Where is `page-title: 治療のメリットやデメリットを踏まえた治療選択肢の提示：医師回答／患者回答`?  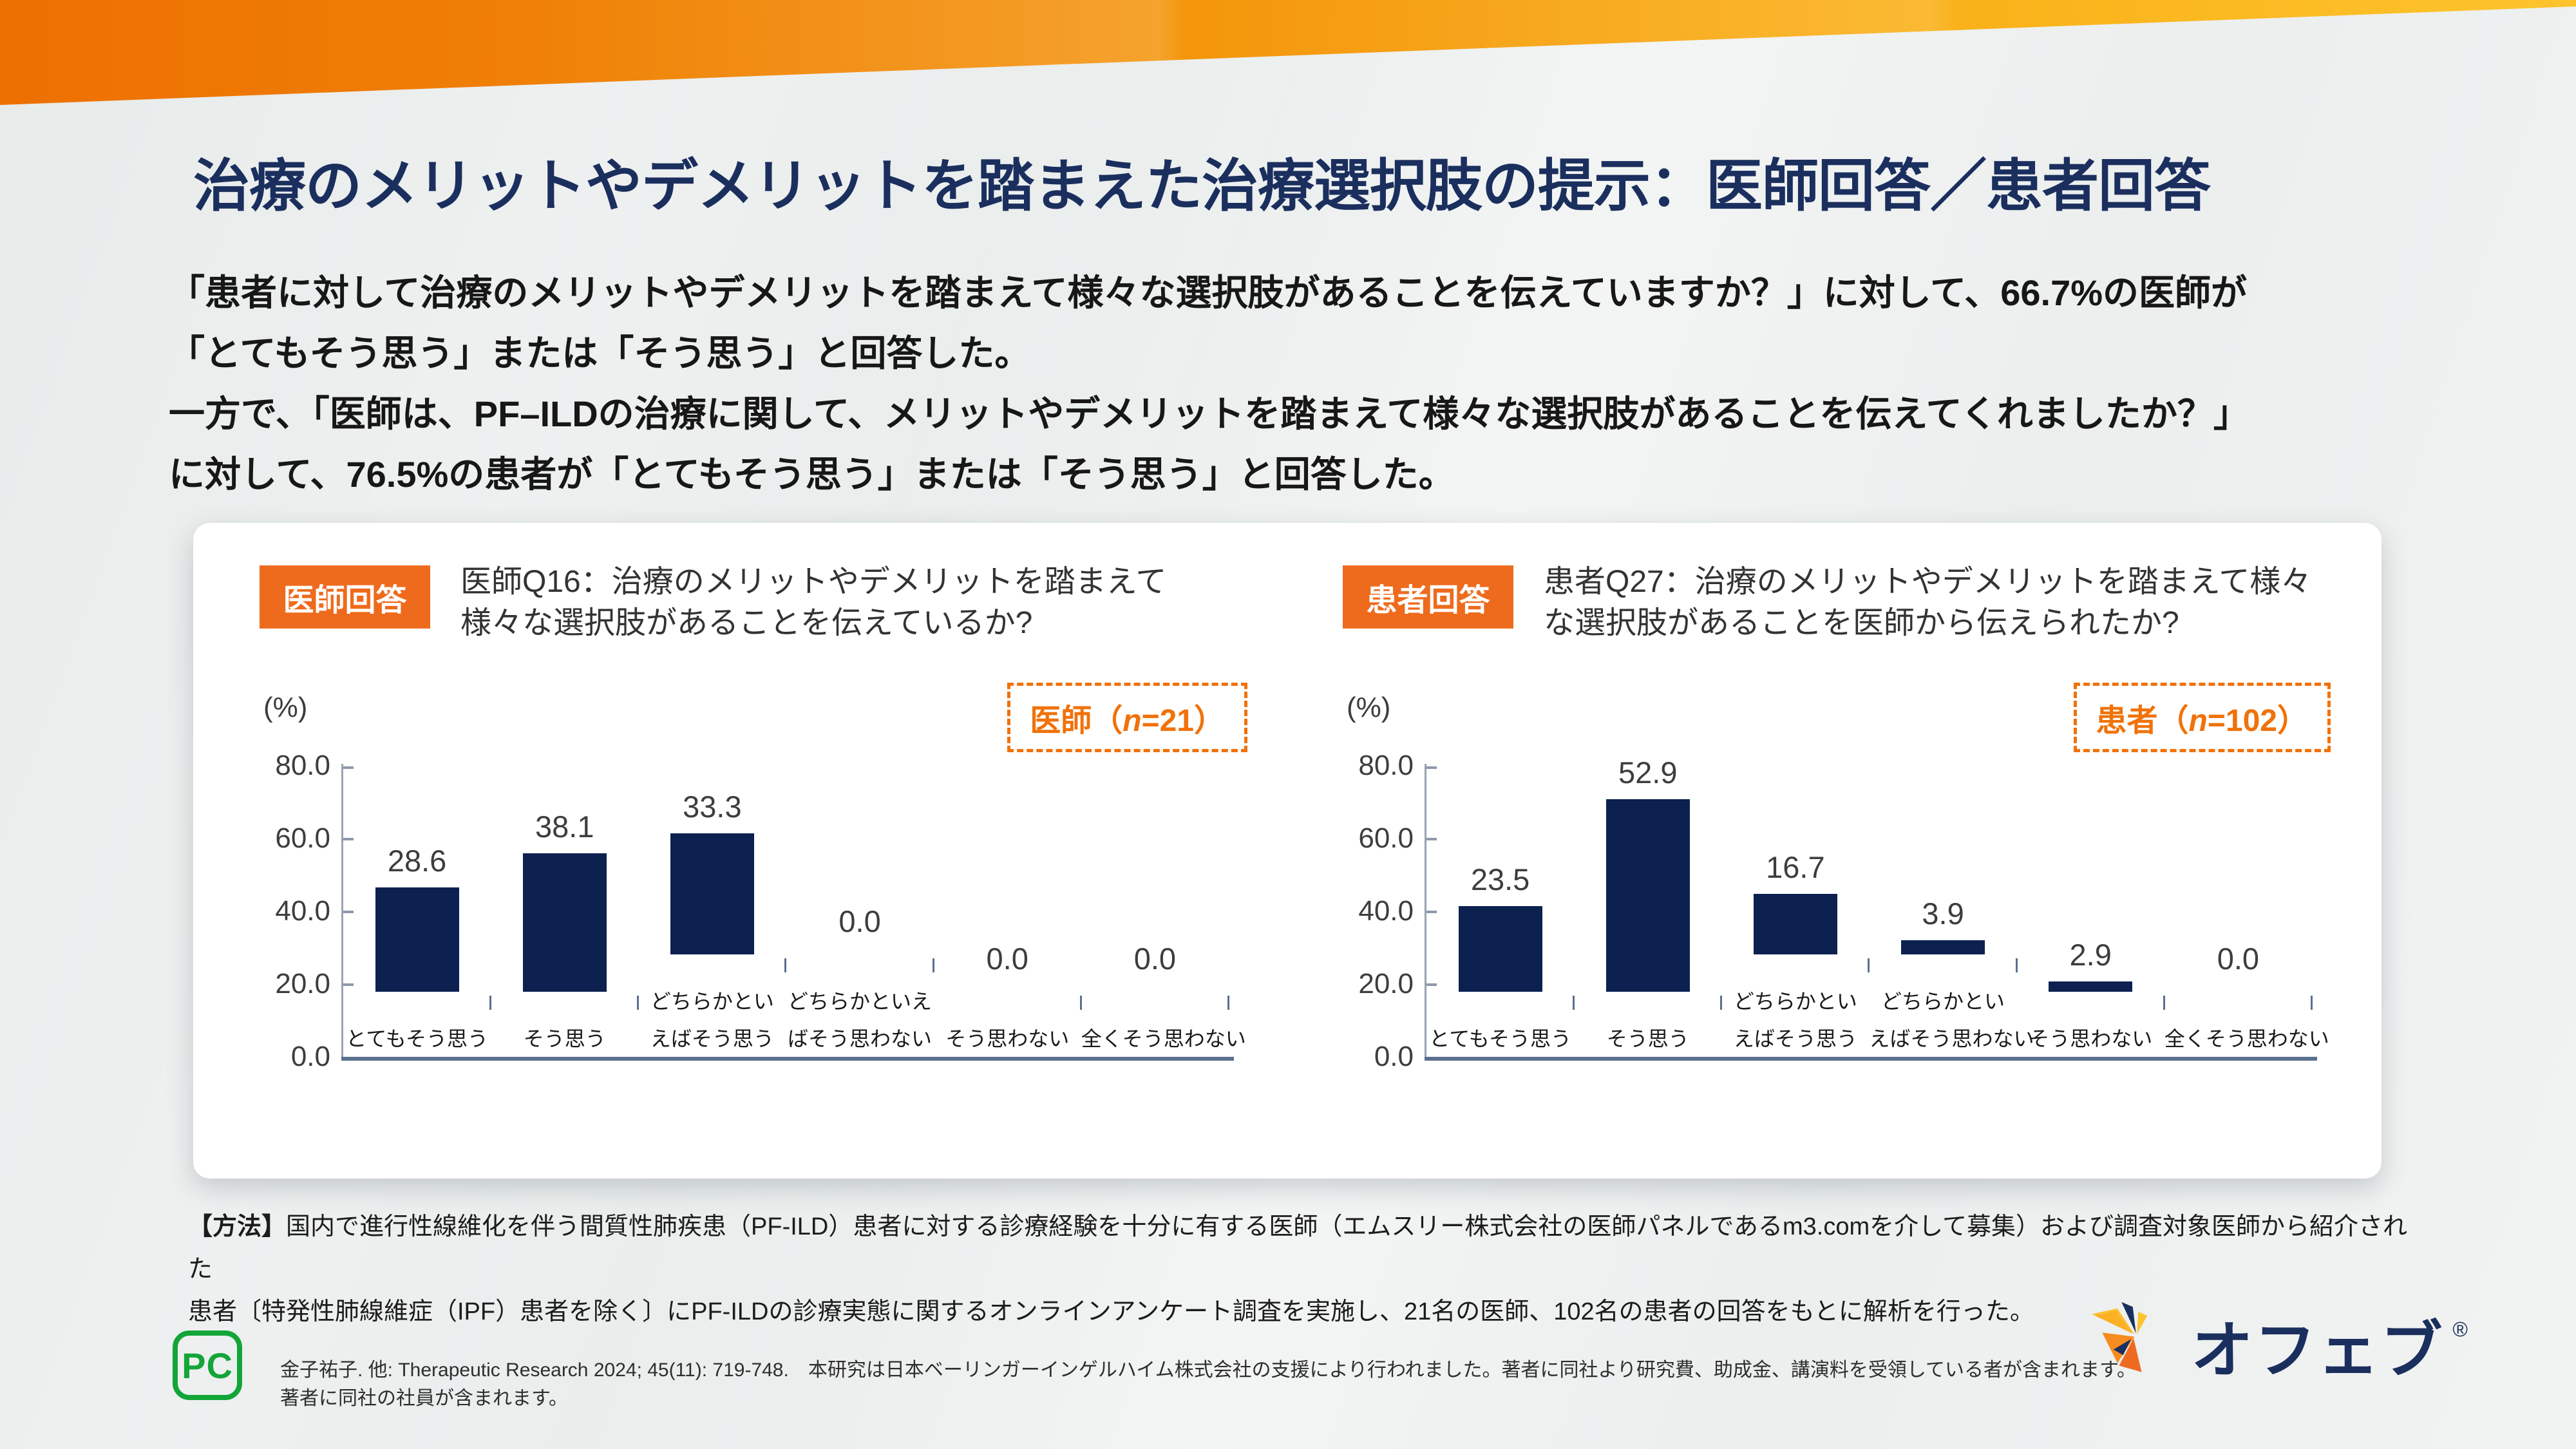 page-title: 治療のメリットやデメリットを踏まえた治療選択肢の提示：医師回答／患者回答 is located at coordinates (1202, 186).